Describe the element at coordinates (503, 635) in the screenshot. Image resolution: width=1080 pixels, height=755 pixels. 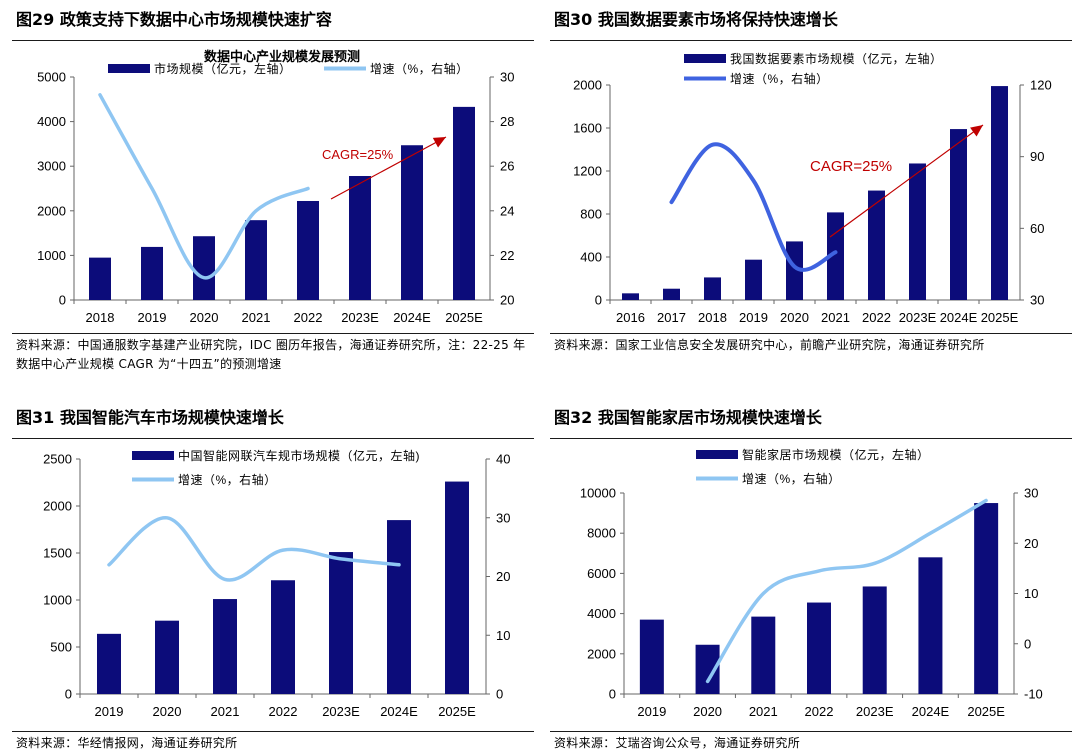
I see `right-axis-tick-label: 10` at that location.